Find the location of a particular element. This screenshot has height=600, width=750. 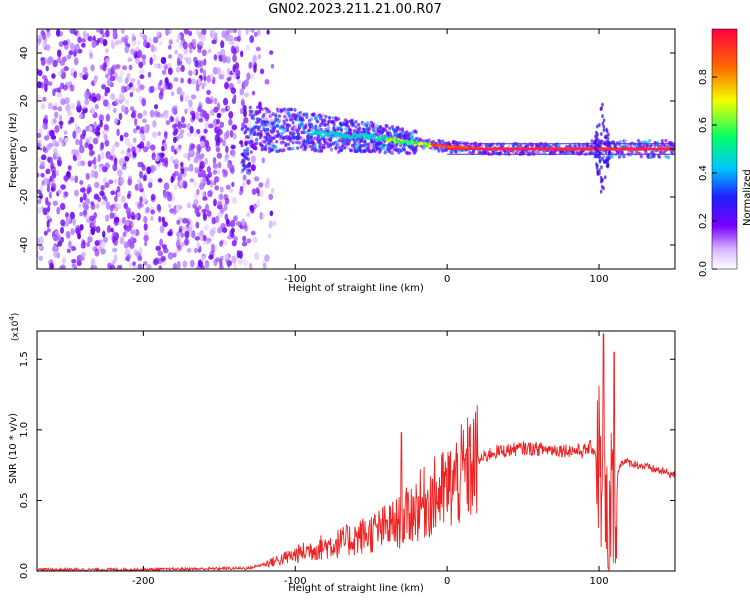

page-title: GN02.2023.211.21.00.R07 is located at coordinates (355, 9).